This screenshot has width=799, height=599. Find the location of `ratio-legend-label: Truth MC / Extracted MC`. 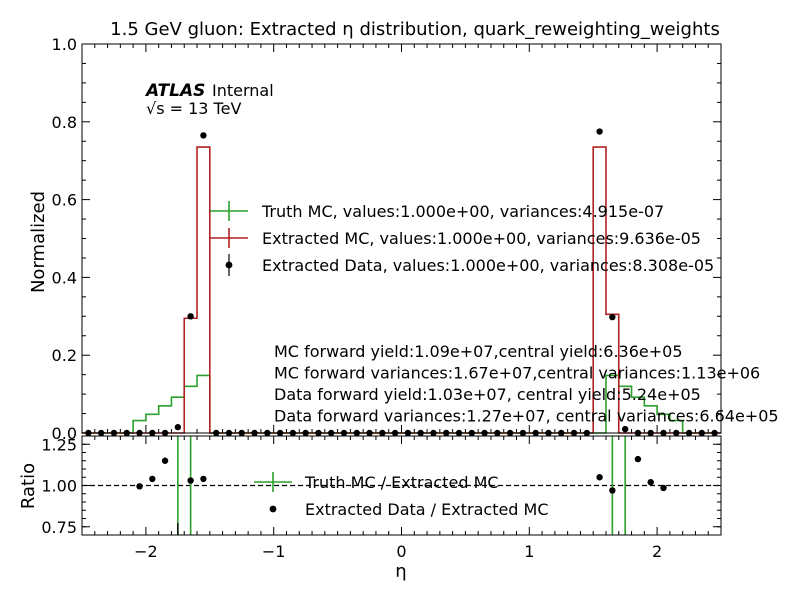

ratio-legend-label: Truth MC / Extracted MC is located at coordinates (401, 482).